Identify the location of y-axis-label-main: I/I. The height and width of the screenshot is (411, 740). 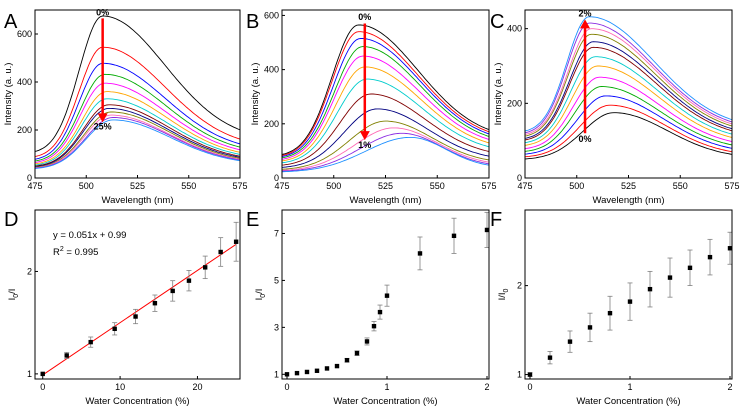
(502, 296).